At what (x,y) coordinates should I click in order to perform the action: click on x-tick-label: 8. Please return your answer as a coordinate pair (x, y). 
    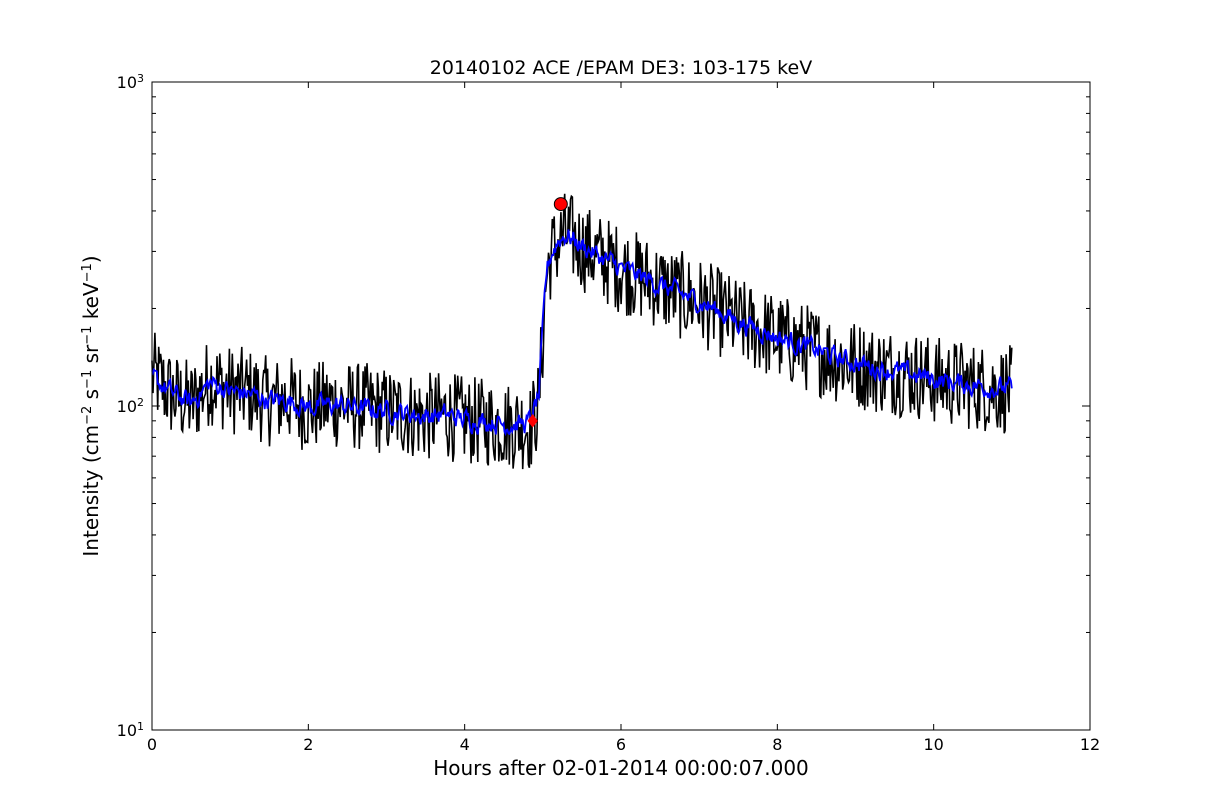
    Looking at the image, I should click on (777, 744).